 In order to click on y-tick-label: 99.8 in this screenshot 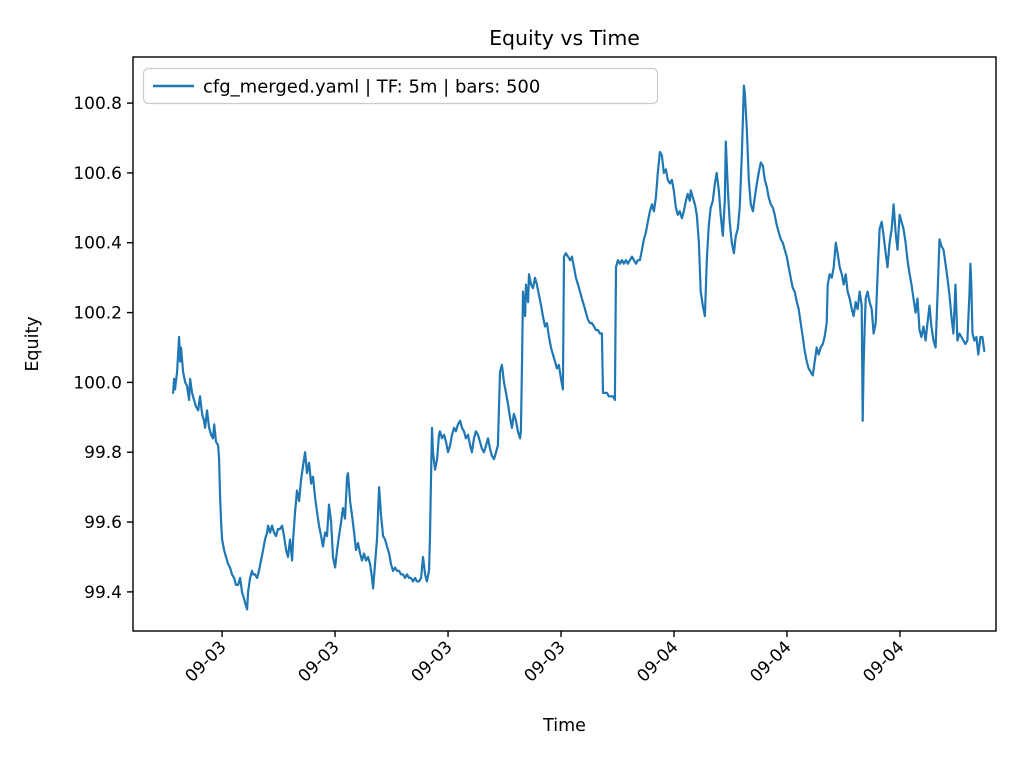, I will do `click(103, 453)`.